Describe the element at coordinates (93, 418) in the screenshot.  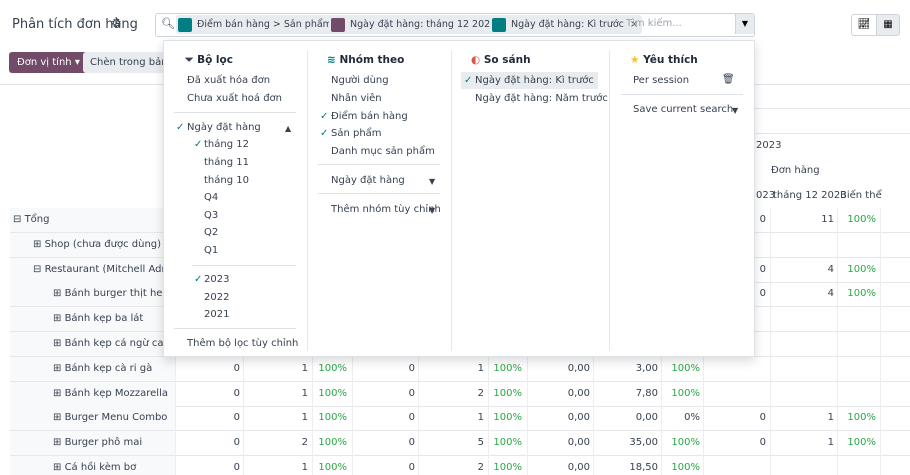
I see `row-header: ⊞ Burger Menu Combo` at that location.